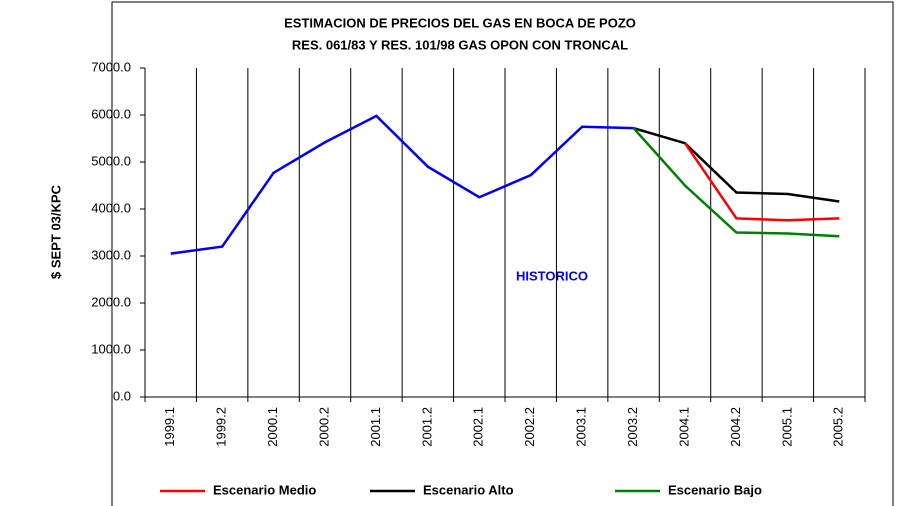 This screenshot has height=506, width=906. Describe the element at coordinates (786, 427) in the screenshot. I see `x-tick-label: 2005.1` at that location.